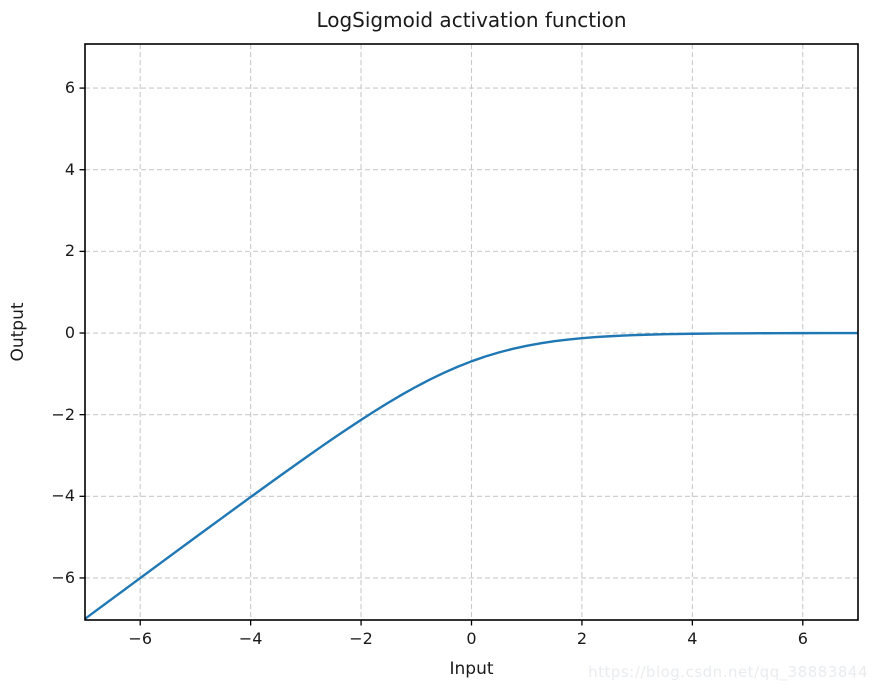 Image resolution: width=873 pixels, height=694 pixels. I want to click on y-tick-label: 0, so click(69, 333).